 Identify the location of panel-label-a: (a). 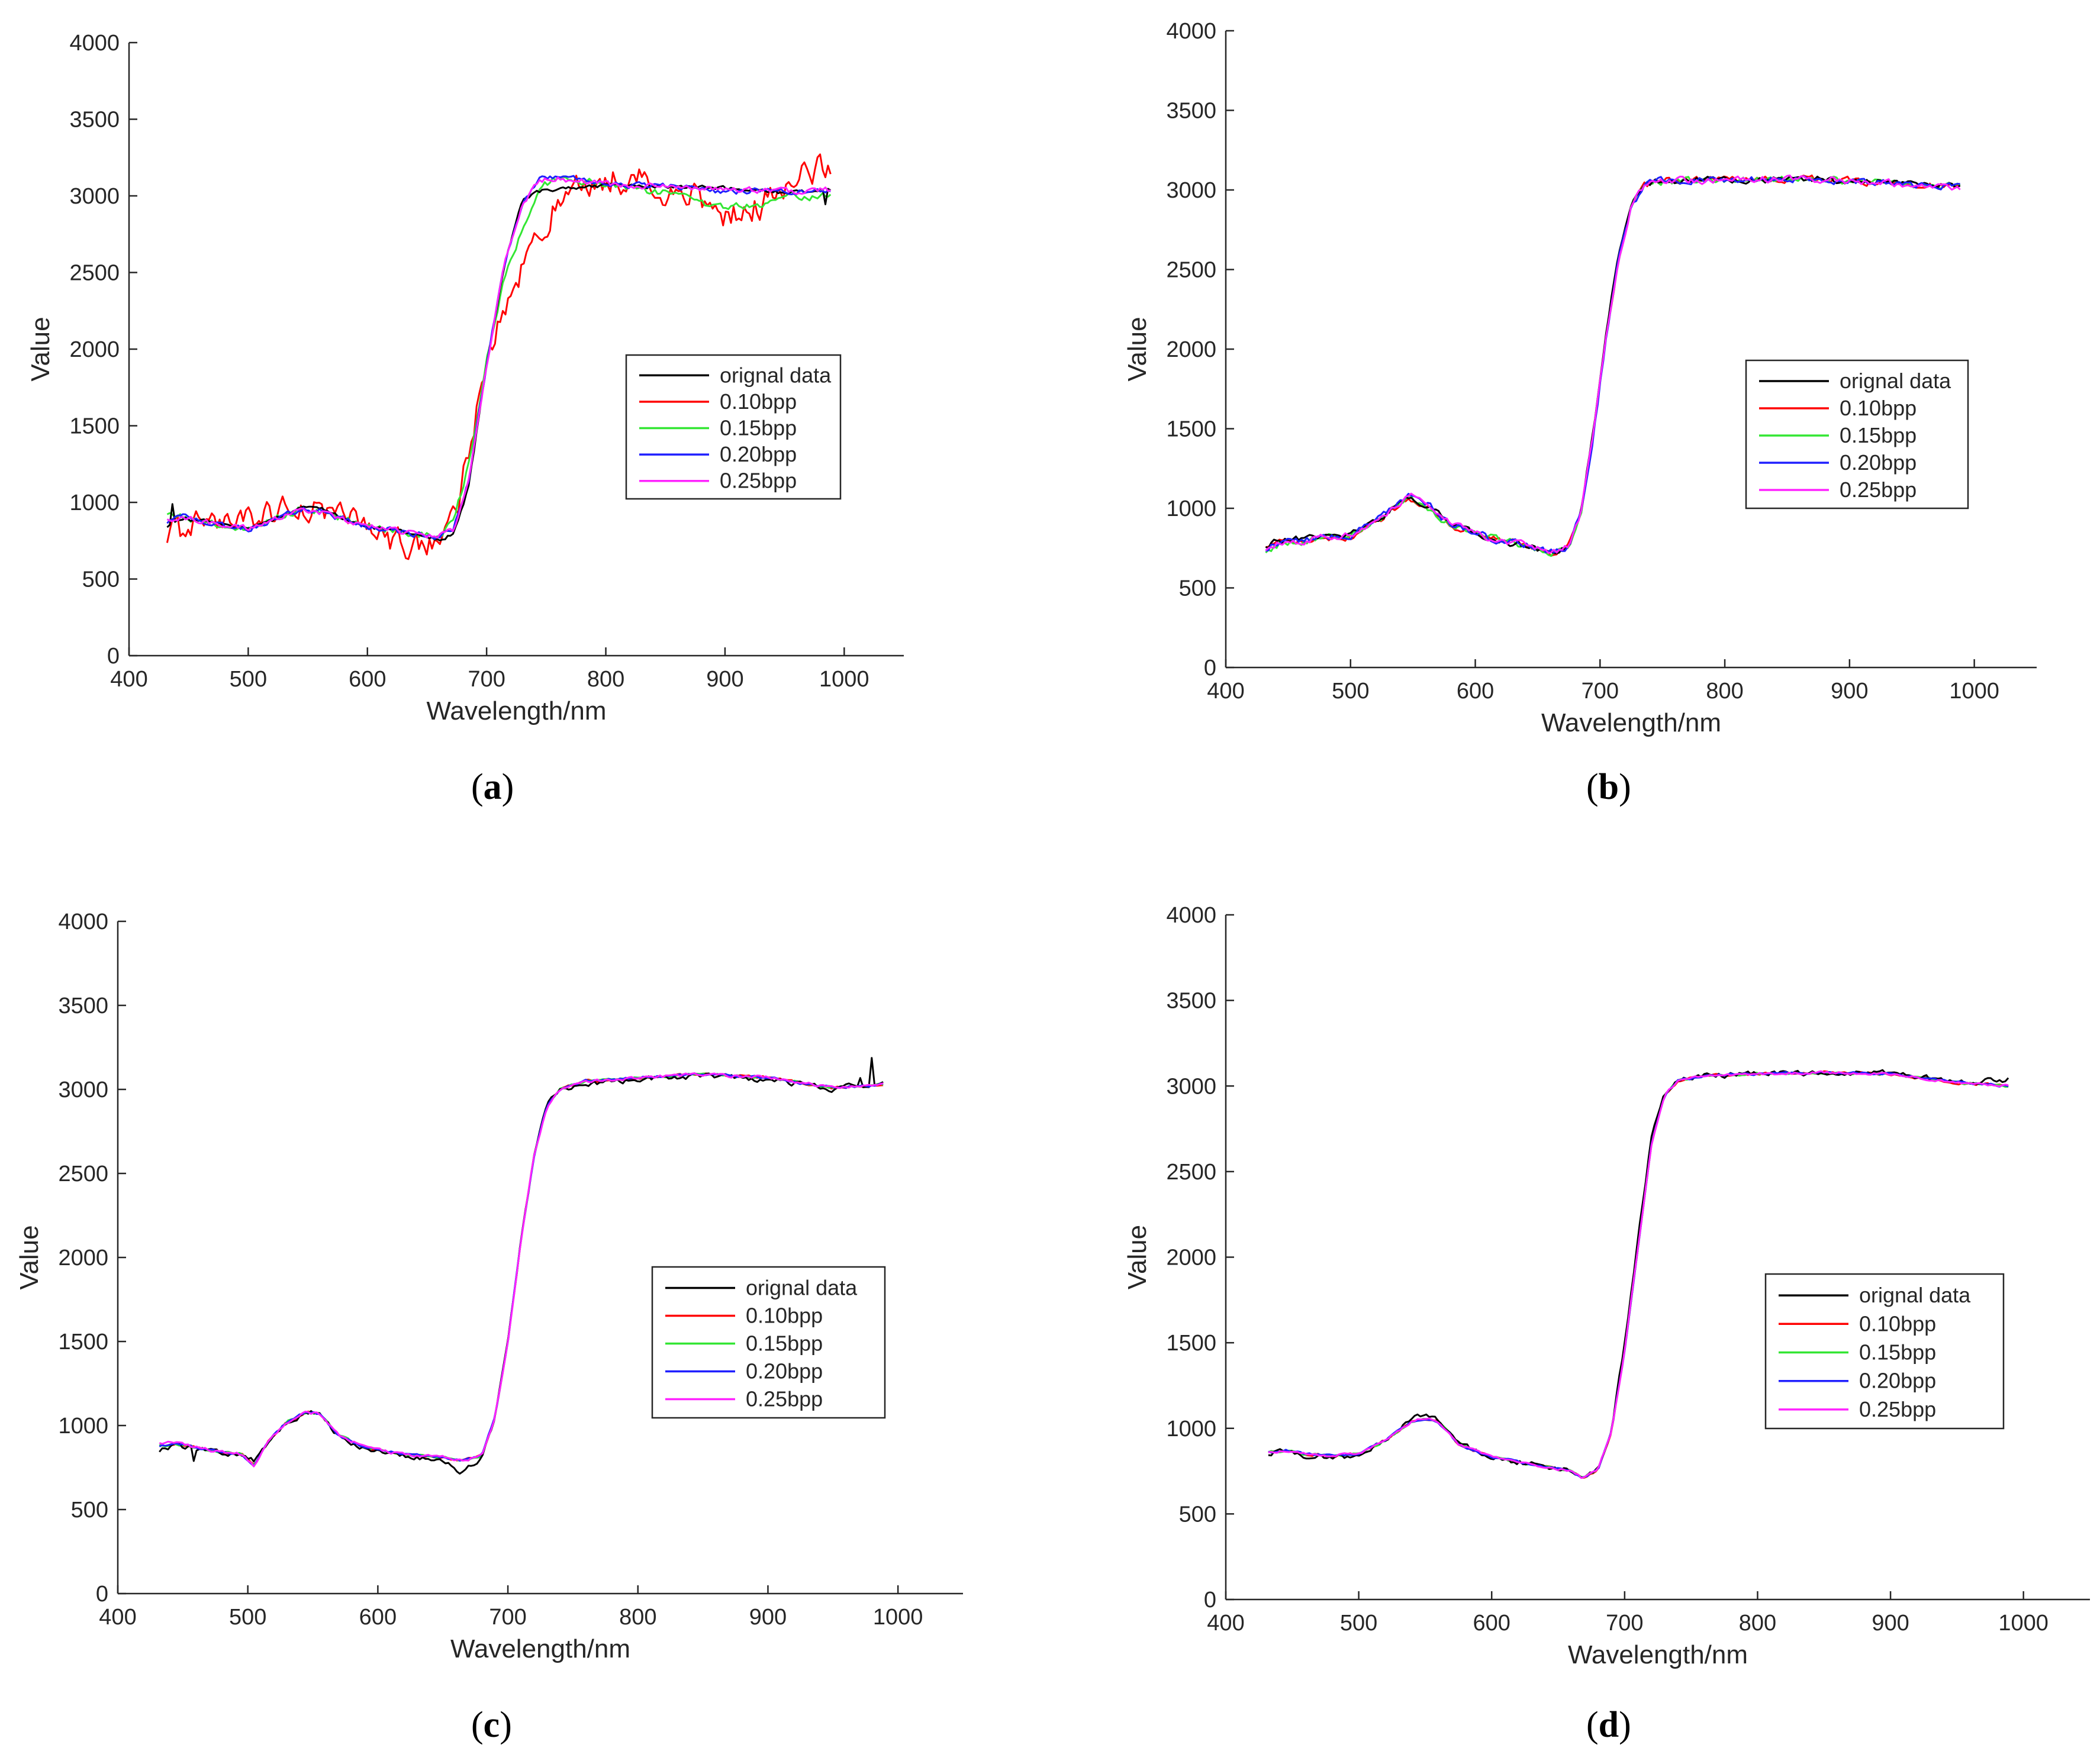
(492, 787).